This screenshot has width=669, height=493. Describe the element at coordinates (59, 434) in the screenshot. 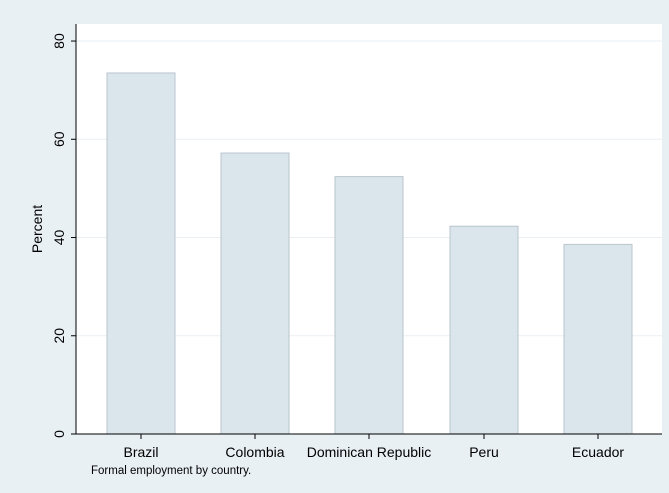

I see `y-tick-label-0: 0` at that location.